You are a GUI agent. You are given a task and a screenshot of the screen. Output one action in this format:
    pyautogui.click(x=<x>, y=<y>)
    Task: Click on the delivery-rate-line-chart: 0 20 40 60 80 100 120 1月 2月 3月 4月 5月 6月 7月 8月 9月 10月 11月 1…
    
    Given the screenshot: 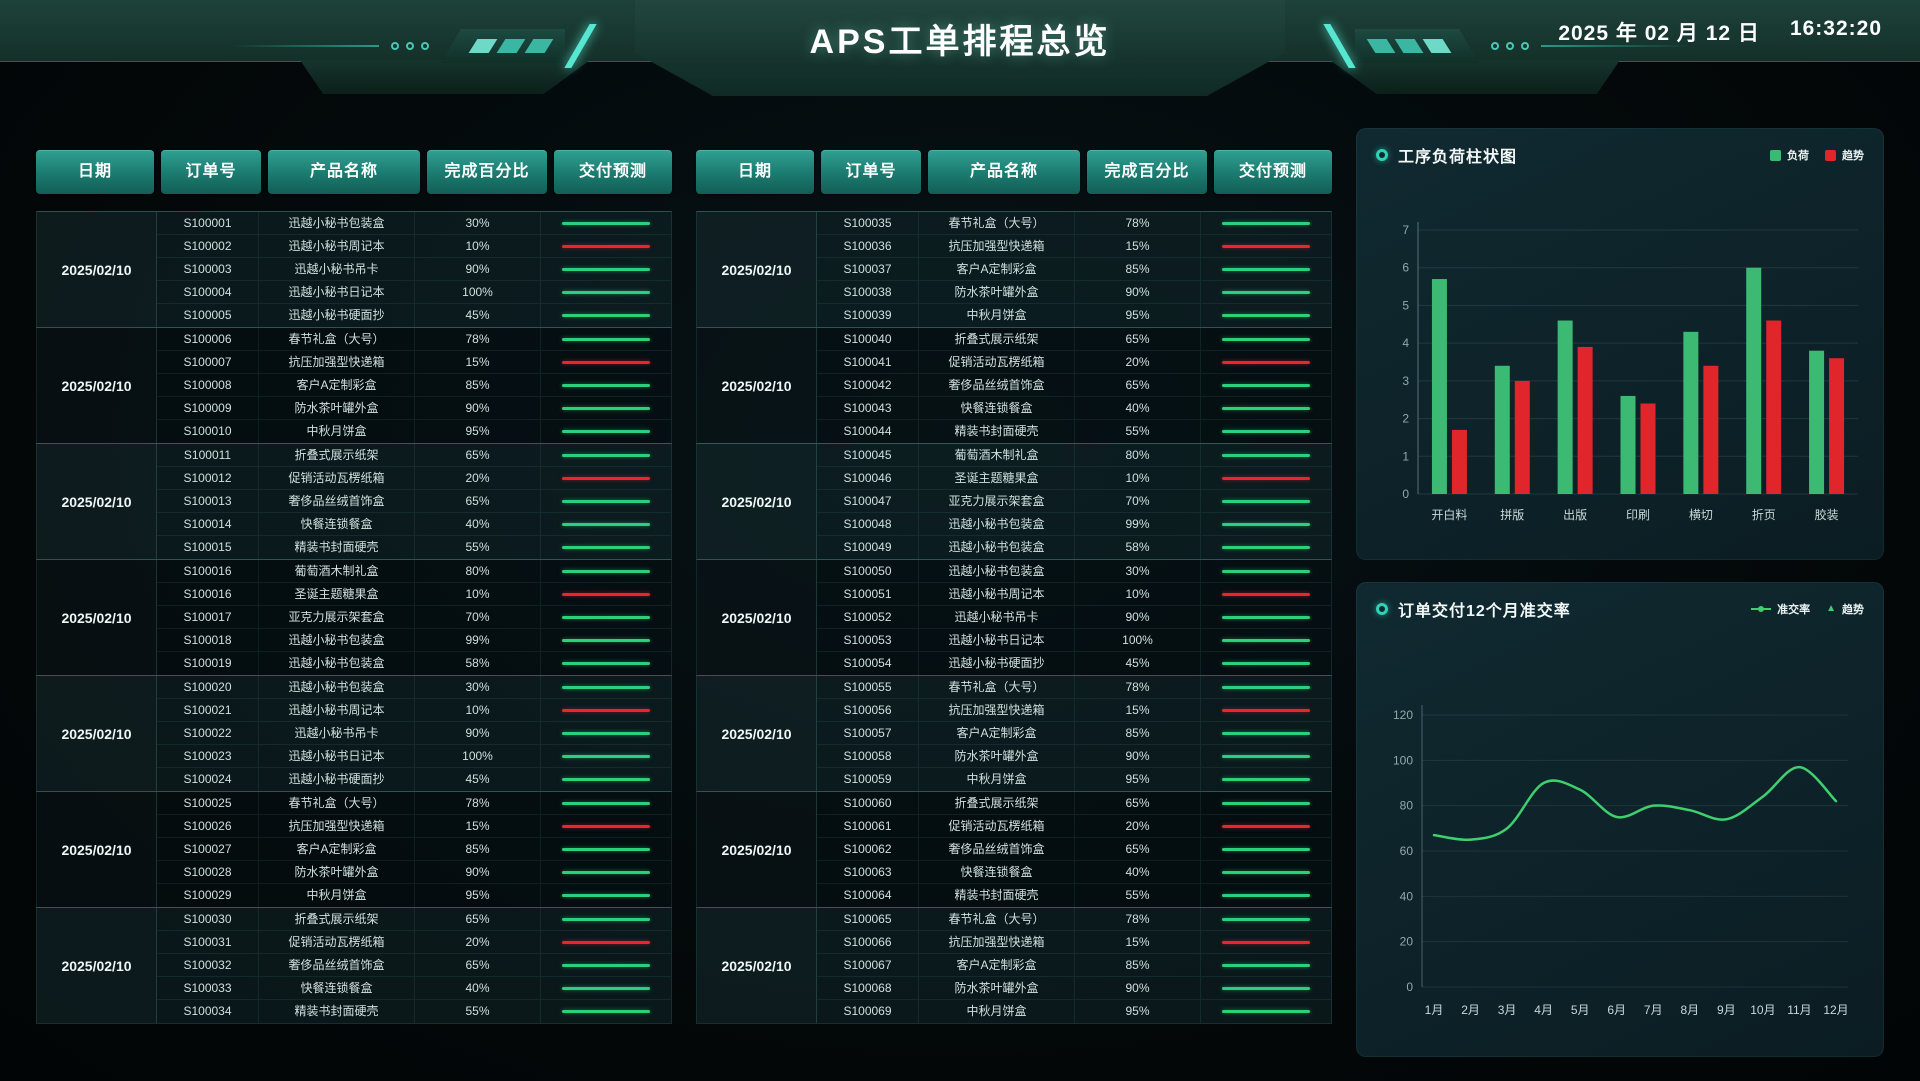 What is the action you would take?
    pyautogui.click(x=1621, y=861)
    